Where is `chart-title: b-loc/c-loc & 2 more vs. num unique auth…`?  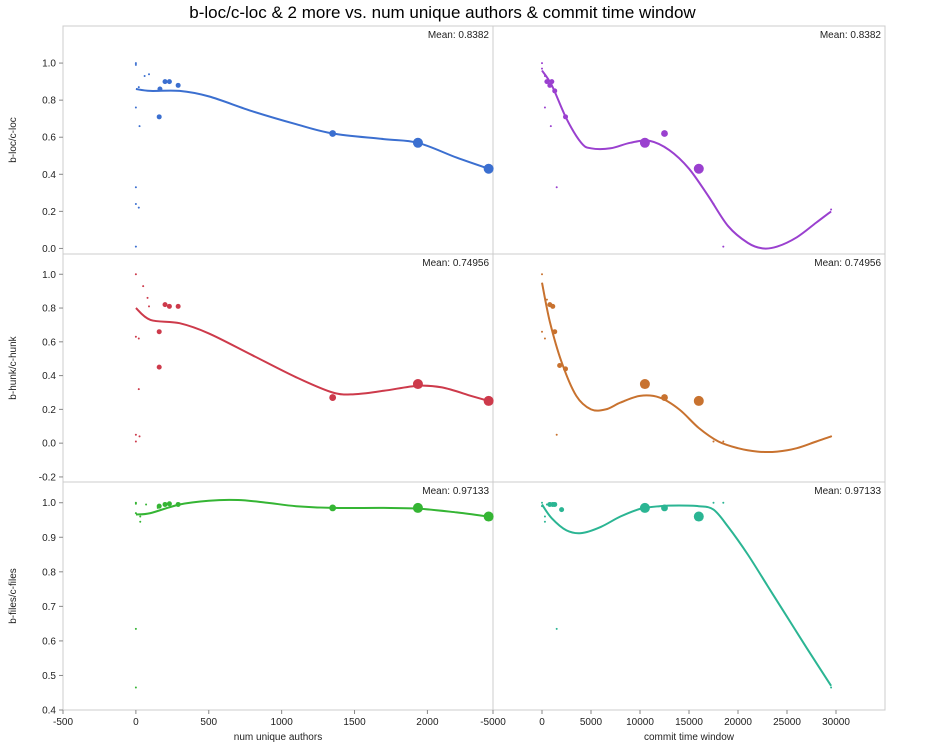 chart-title: b-loc/c-loc & 2 more vs. num unique auth… is located at coordinates (442, 12).